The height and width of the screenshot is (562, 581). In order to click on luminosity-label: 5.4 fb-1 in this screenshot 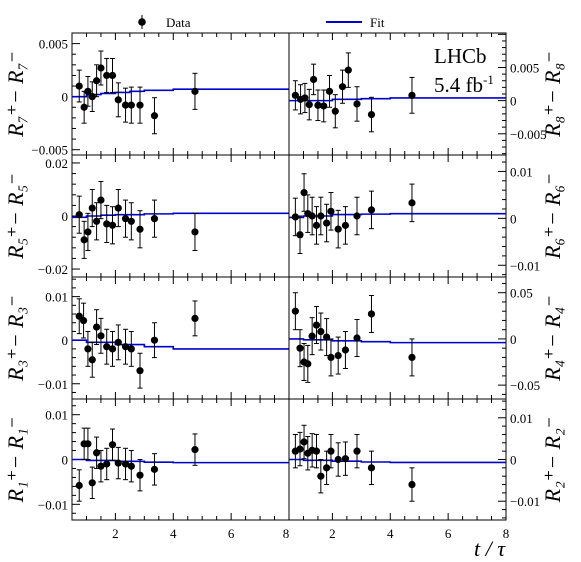, I will do `click(464, 84)`.